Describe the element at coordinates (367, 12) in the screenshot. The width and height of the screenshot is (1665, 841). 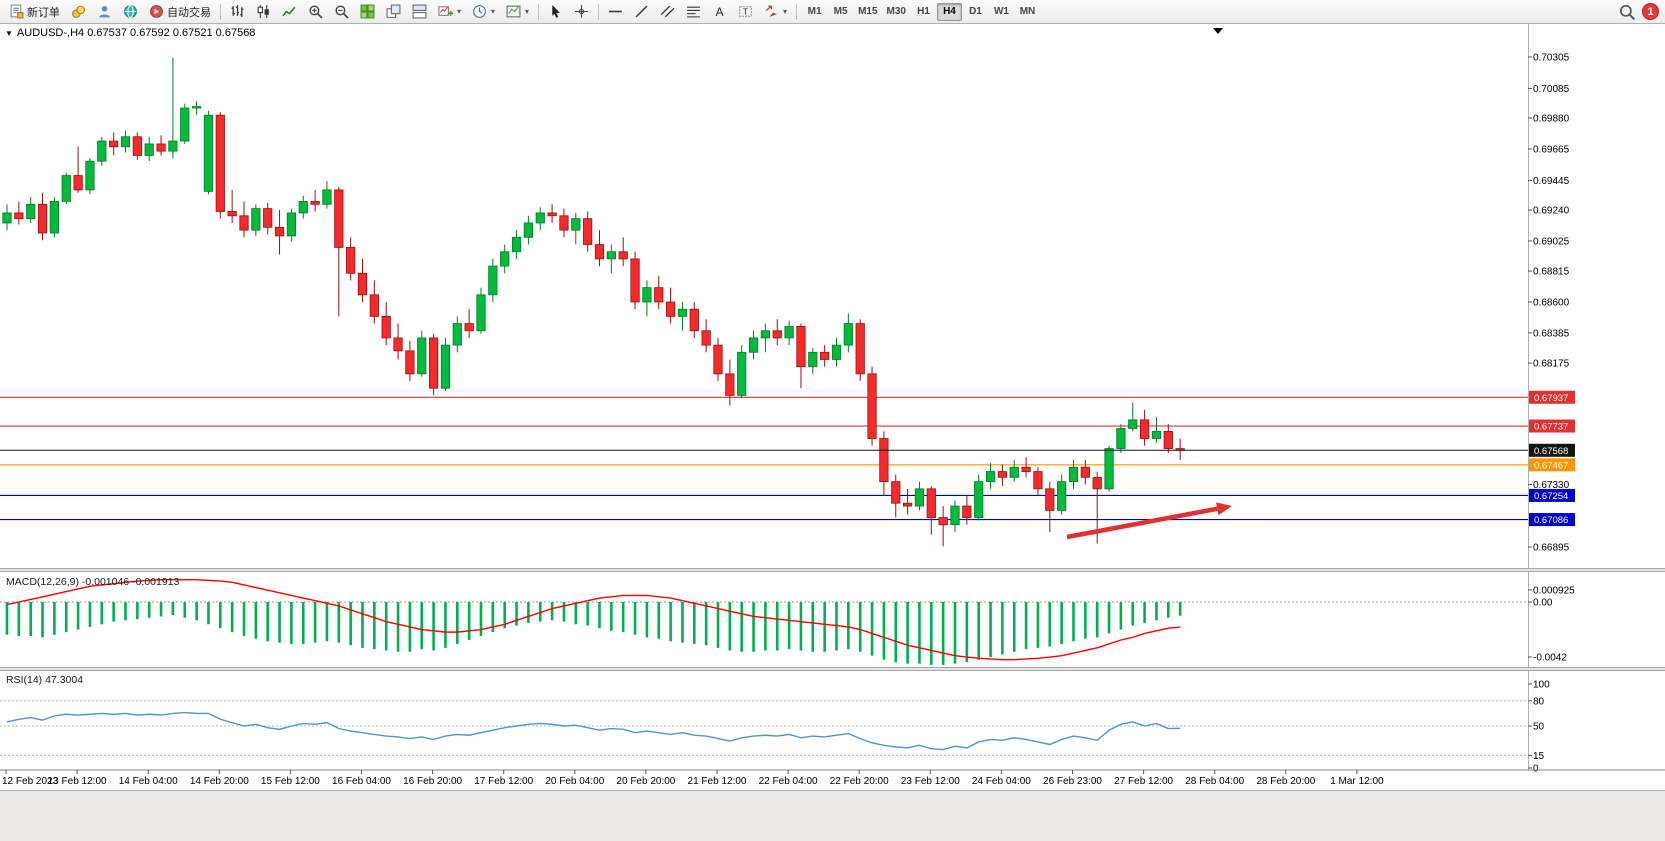
I see `tile-windows-button` at that location.